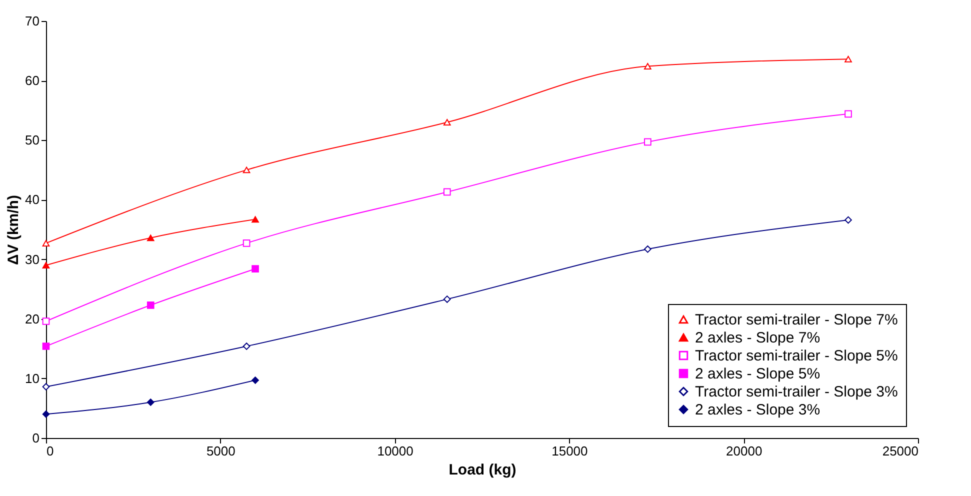  Describe the element at coordinates (32, 80) in the screenshot. I see `y-tick-label: 60` at that location.